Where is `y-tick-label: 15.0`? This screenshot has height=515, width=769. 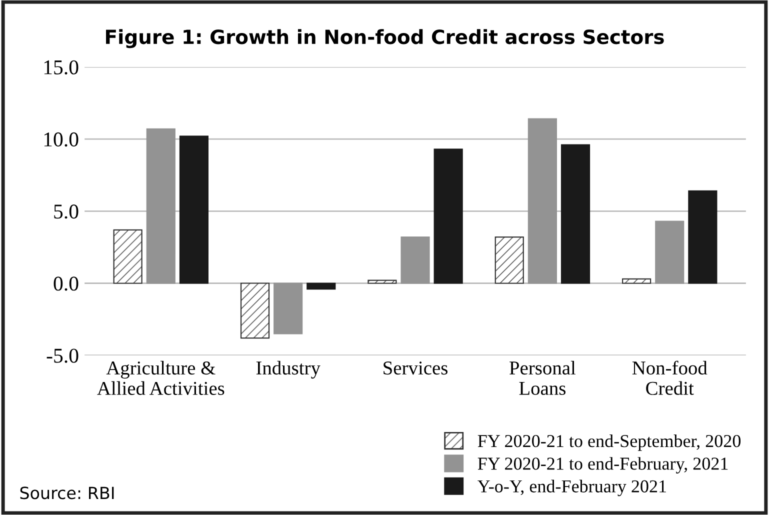
y-tick-label: 15.0 is located at coordinates (61, 67).